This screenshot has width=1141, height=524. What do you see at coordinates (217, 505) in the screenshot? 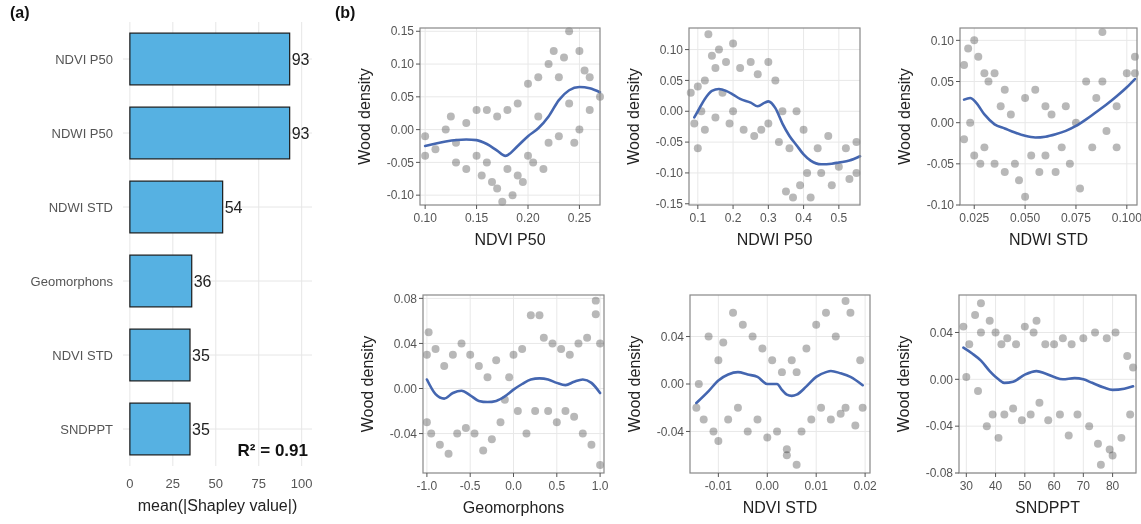
I see `x-axis-title: mean(|Shapley value|)` at bounding box center [217, 505].